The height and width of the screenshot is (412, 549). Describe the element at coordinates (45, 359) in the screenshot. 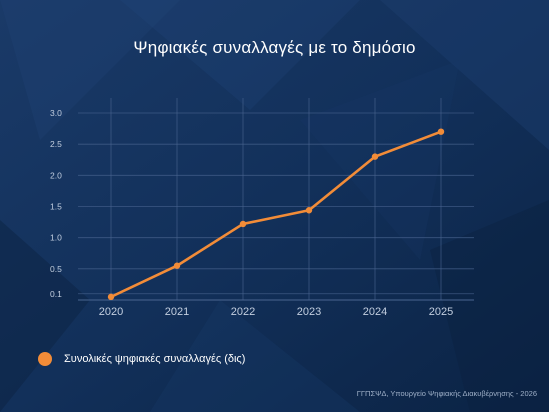

I see `legend-swatch-icon` at that location.